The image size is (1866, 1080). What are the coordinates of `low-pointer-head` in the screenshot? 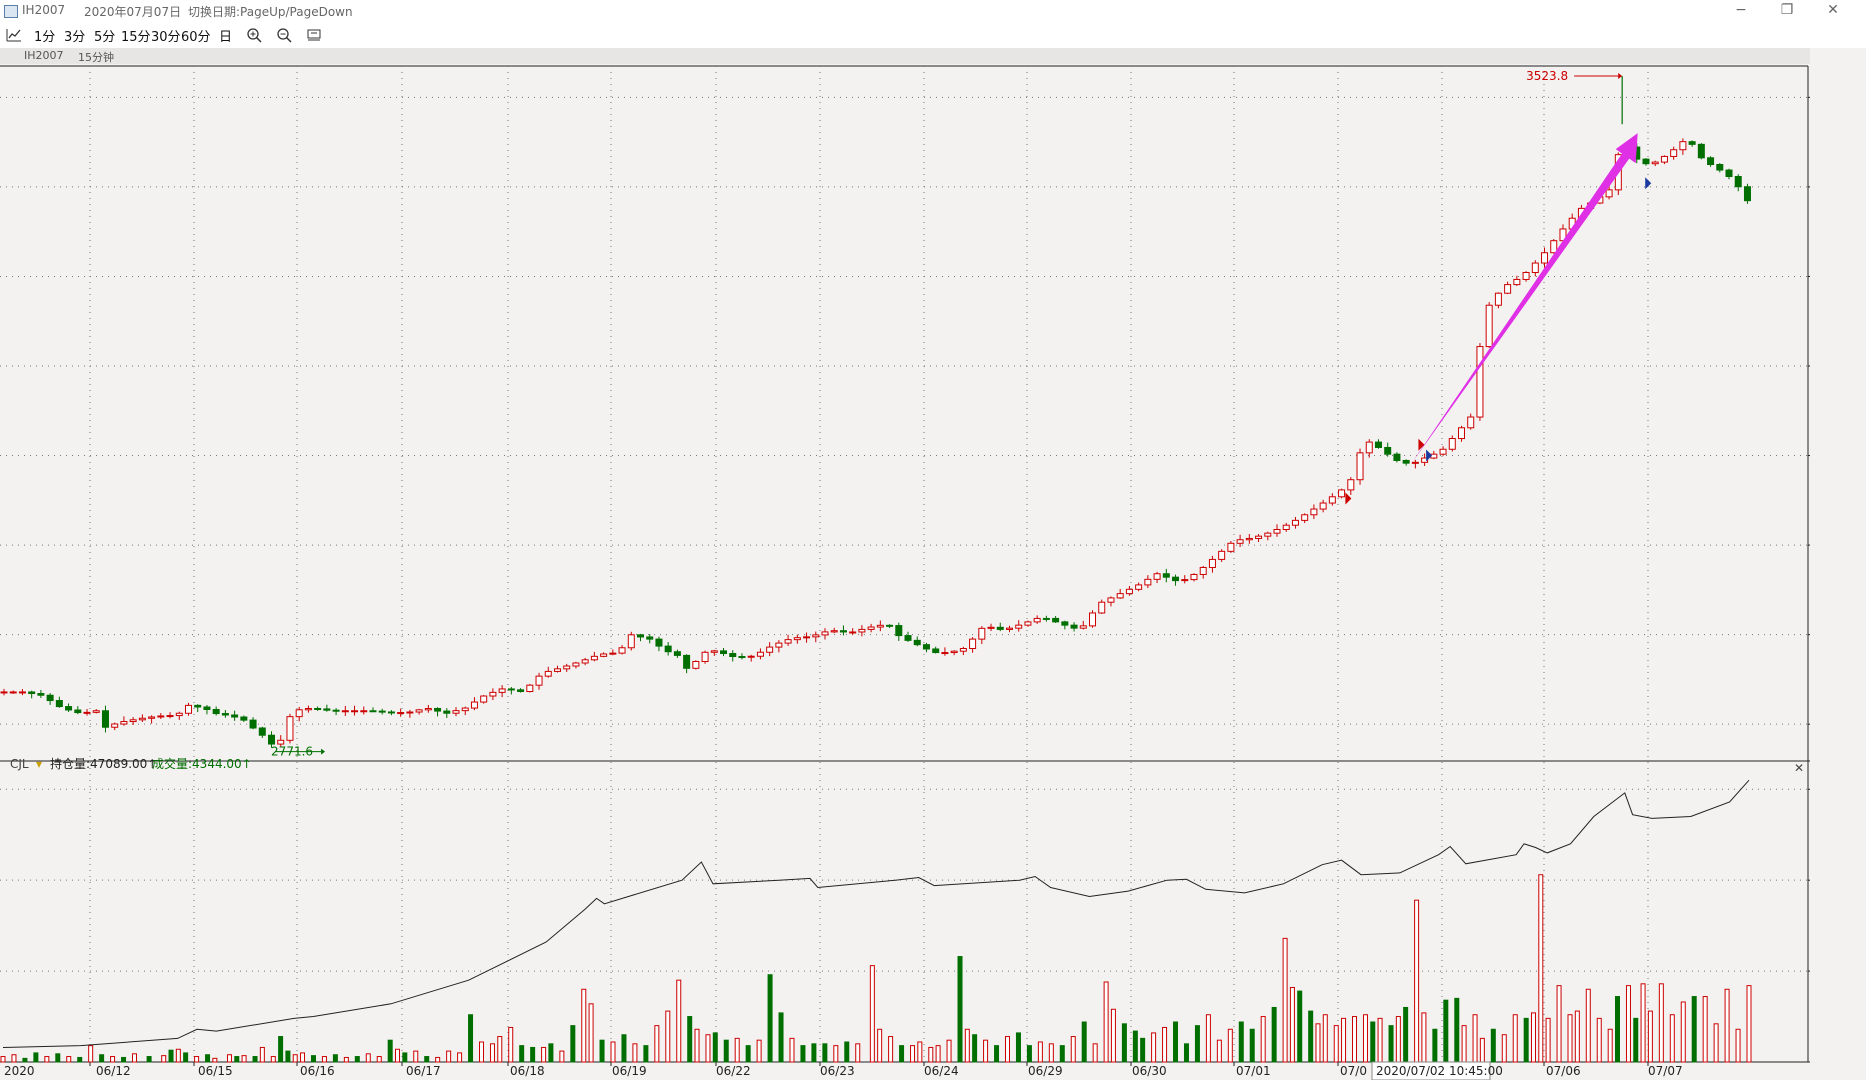 It's located at (323, 751).